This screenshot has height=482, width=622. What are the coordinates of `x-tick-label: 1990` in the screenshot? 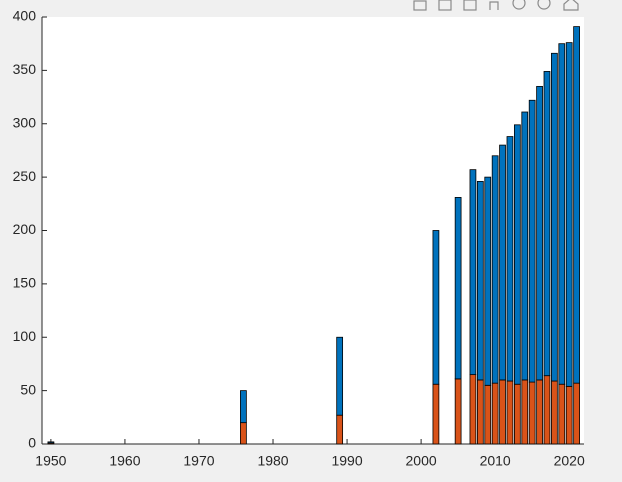 It's located at (346, 461).